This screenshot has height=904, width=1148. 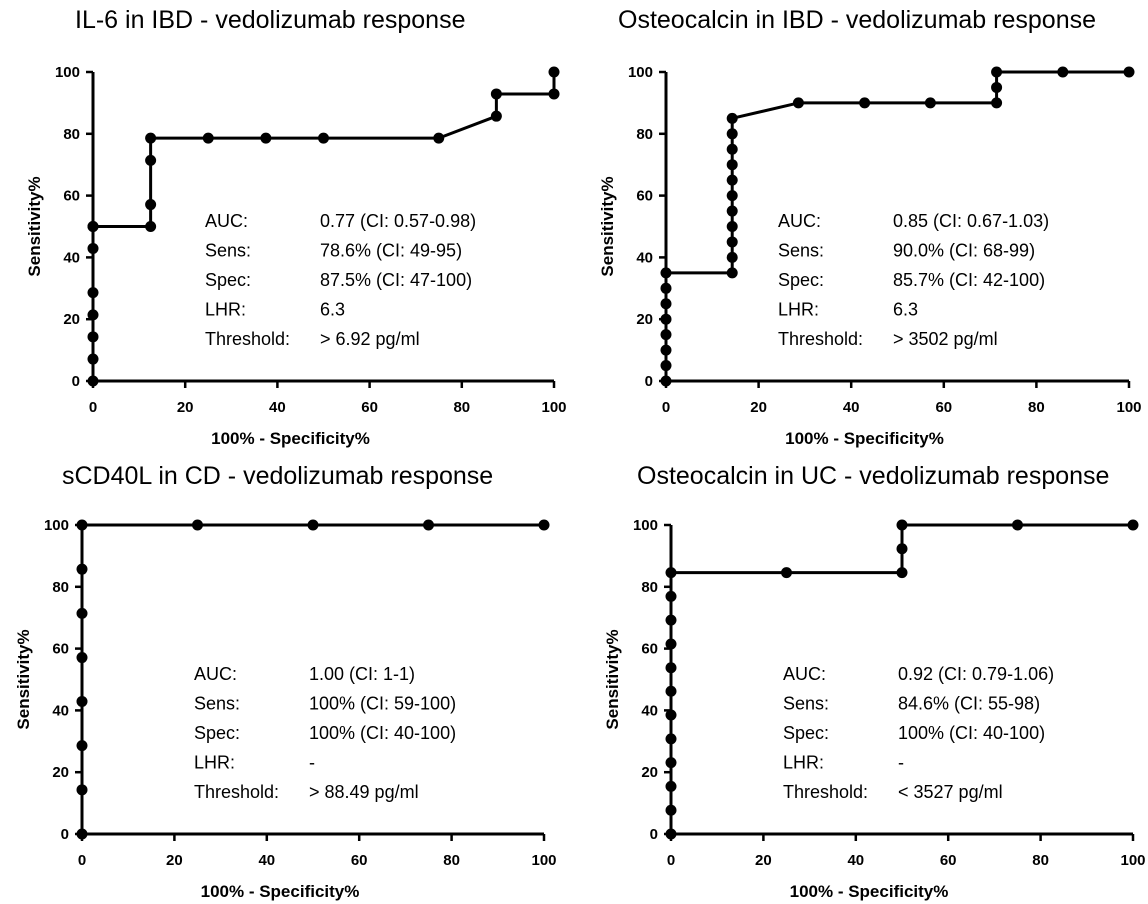 I want to click on stat-value: 0.92 (CI: 0.79-1.06), so click(x=976, y=674).